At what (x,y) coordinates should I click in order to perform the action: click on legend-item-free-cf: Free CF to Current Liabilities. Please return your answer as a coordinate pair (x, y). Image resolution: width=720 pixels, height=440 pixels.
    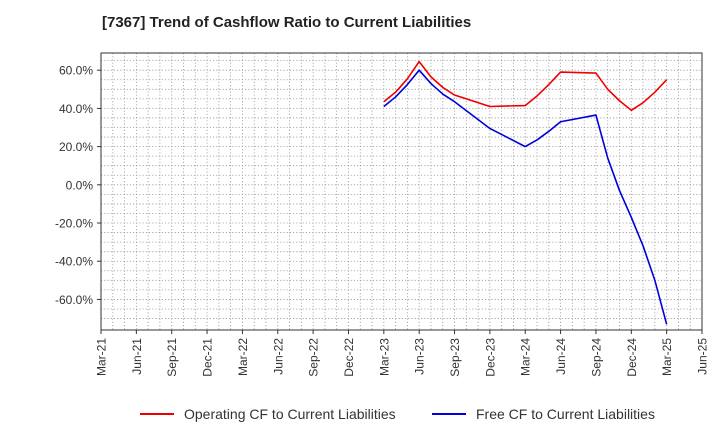
    Looking at the image, I should click on (543, 414).